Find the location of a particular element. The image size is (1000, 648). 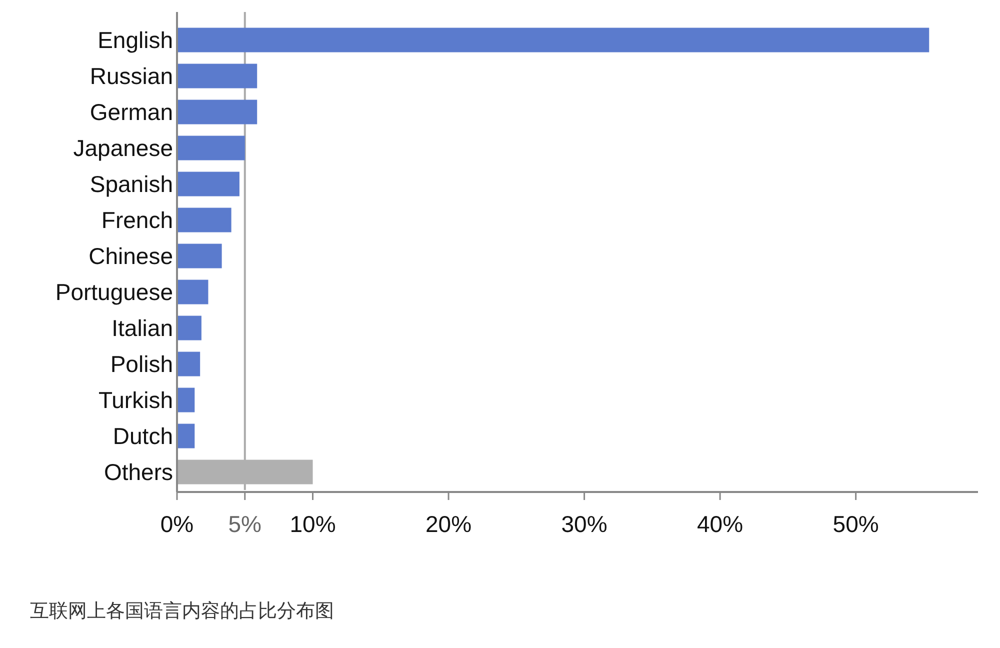

y-tick-label: Spanish is located at coordinates (131, 184).